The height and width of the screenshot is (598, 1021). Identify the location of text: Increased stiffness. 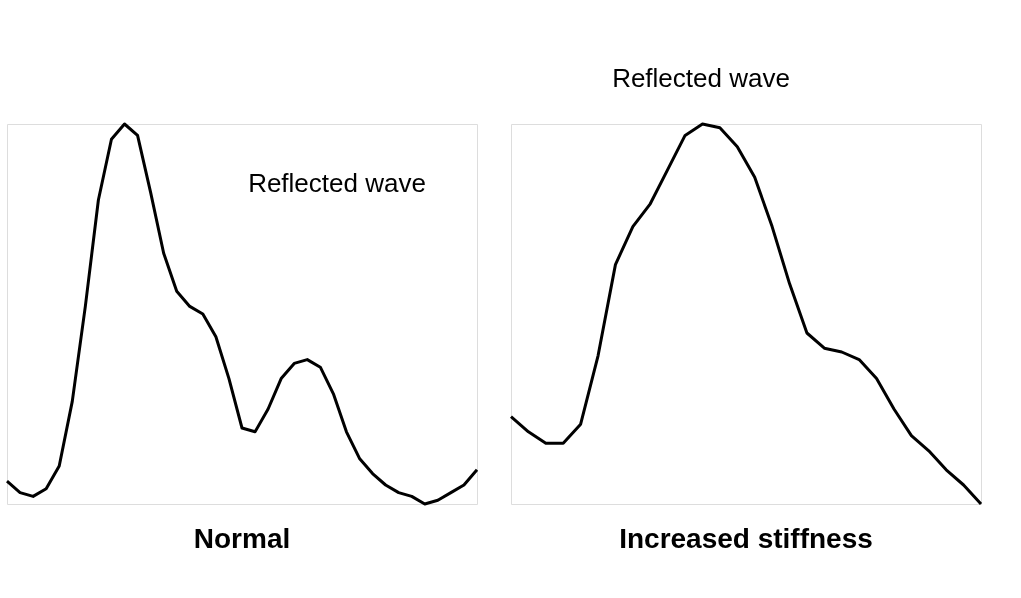
(746, 538).